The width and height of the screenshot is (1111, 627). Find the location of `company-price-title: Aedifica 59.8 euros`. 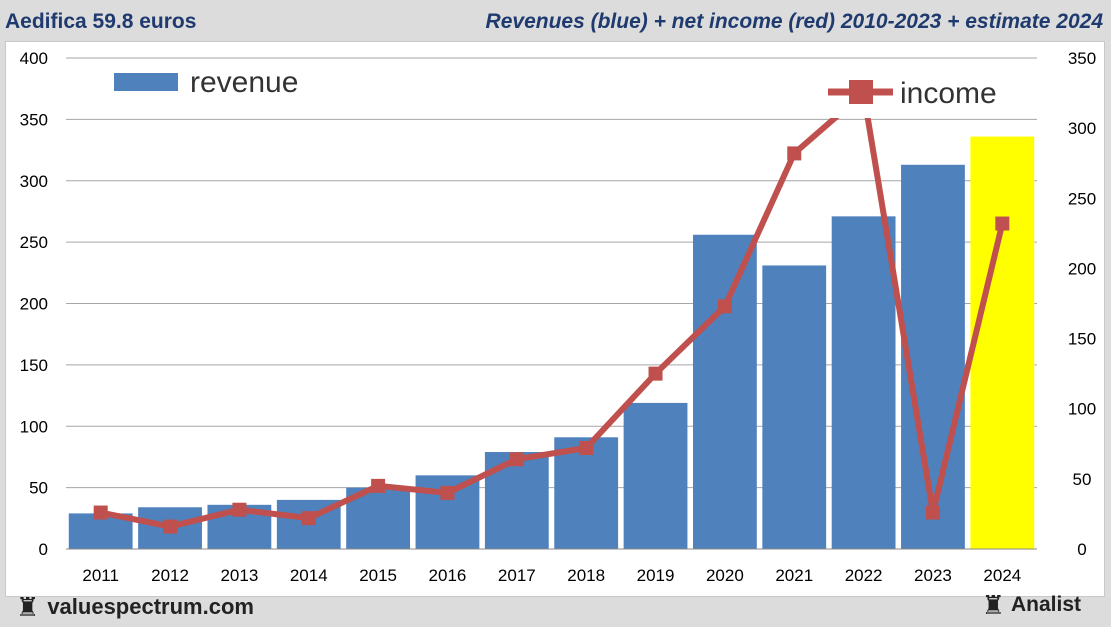

company-price-title: Aedifica 59.8 euros is located at coordinates (101, 21).